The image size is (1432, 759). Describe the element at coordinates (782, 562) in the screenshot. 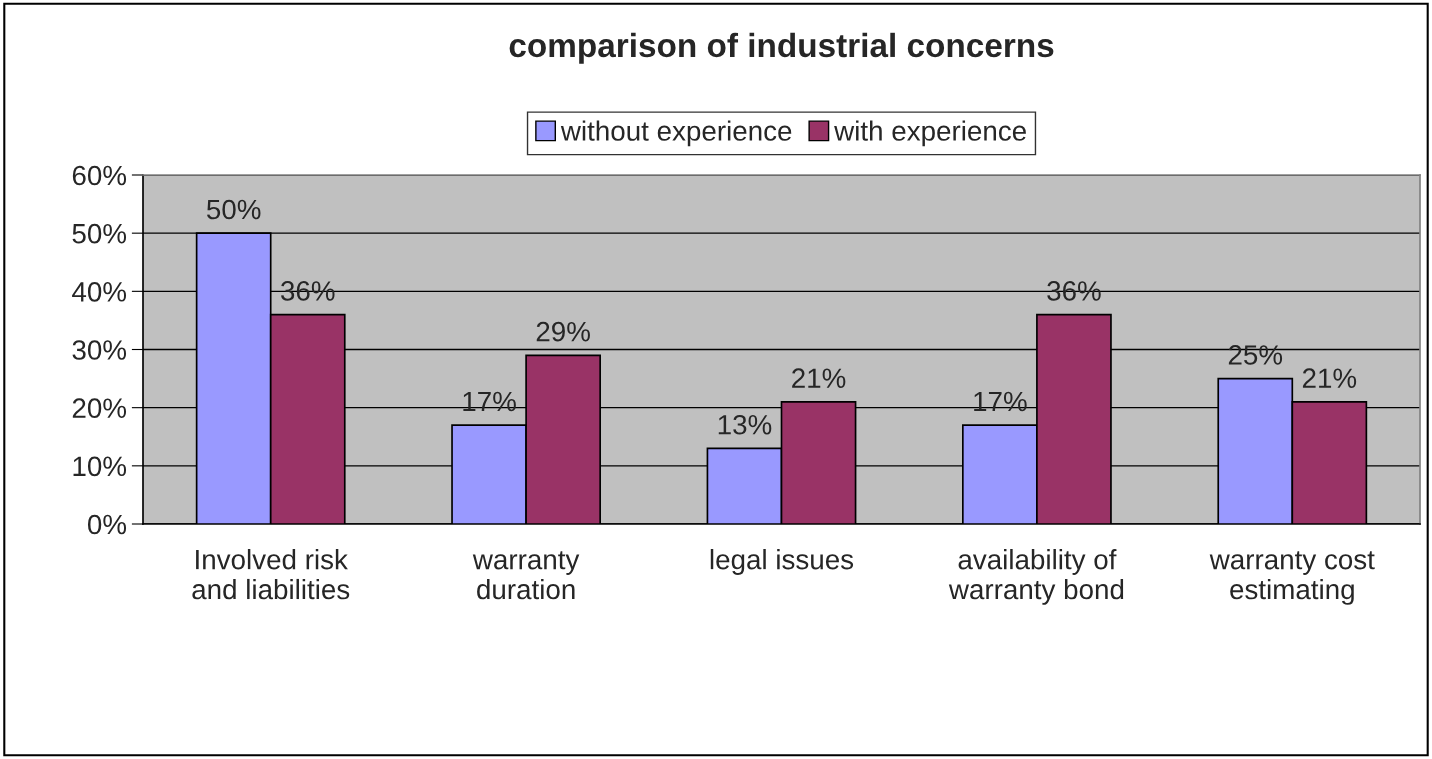

I see `x-tick-label: legal issues` at that location.